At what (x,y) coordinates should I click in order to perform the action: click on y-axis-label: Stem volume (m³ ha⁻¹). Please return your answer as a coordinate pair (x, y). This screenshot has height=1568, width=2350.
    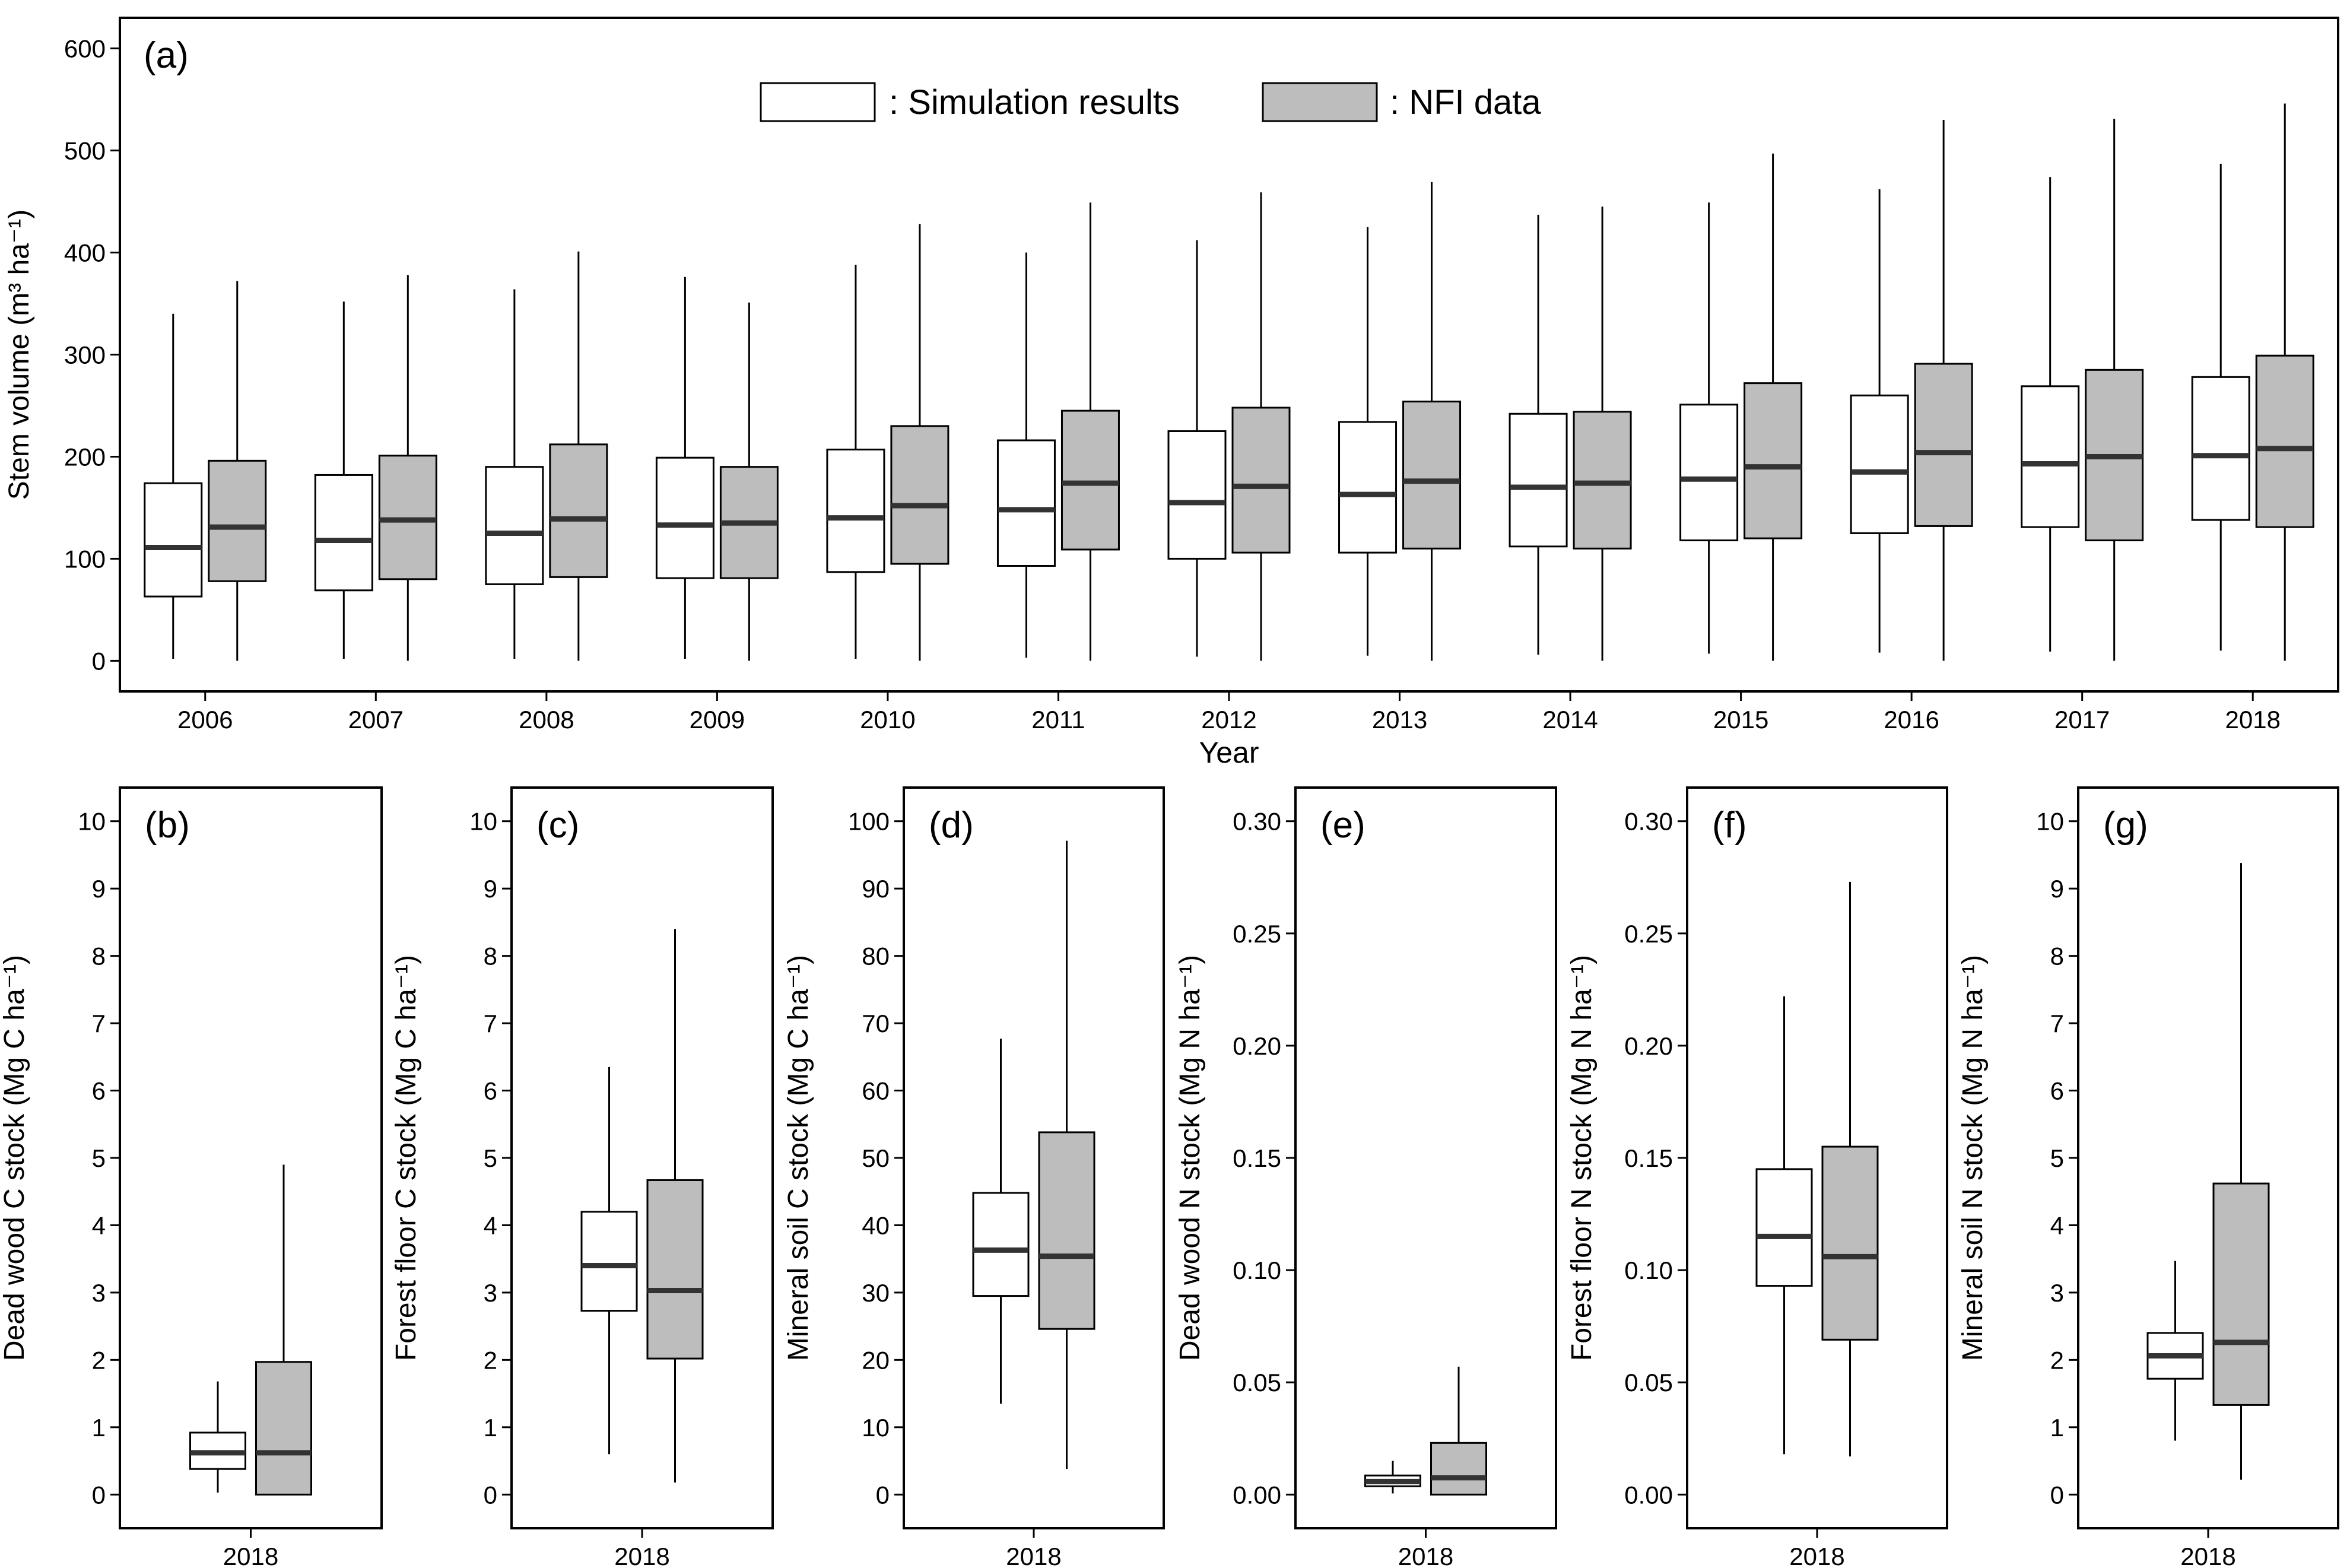
    Looking at the image, I should click on (19, 355).